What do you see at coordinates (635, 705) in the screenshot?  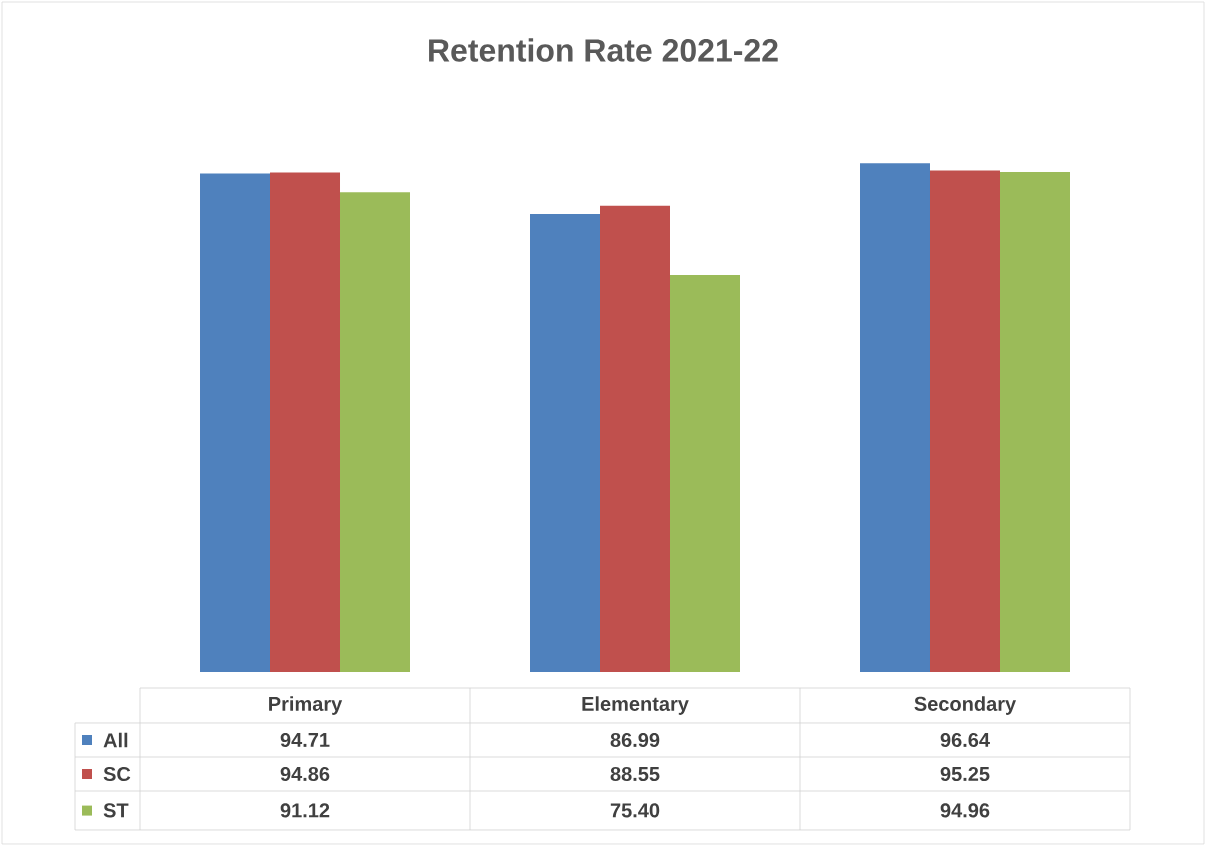 I see `x-tick-label: Elementary` at bounding box center [635, 705].